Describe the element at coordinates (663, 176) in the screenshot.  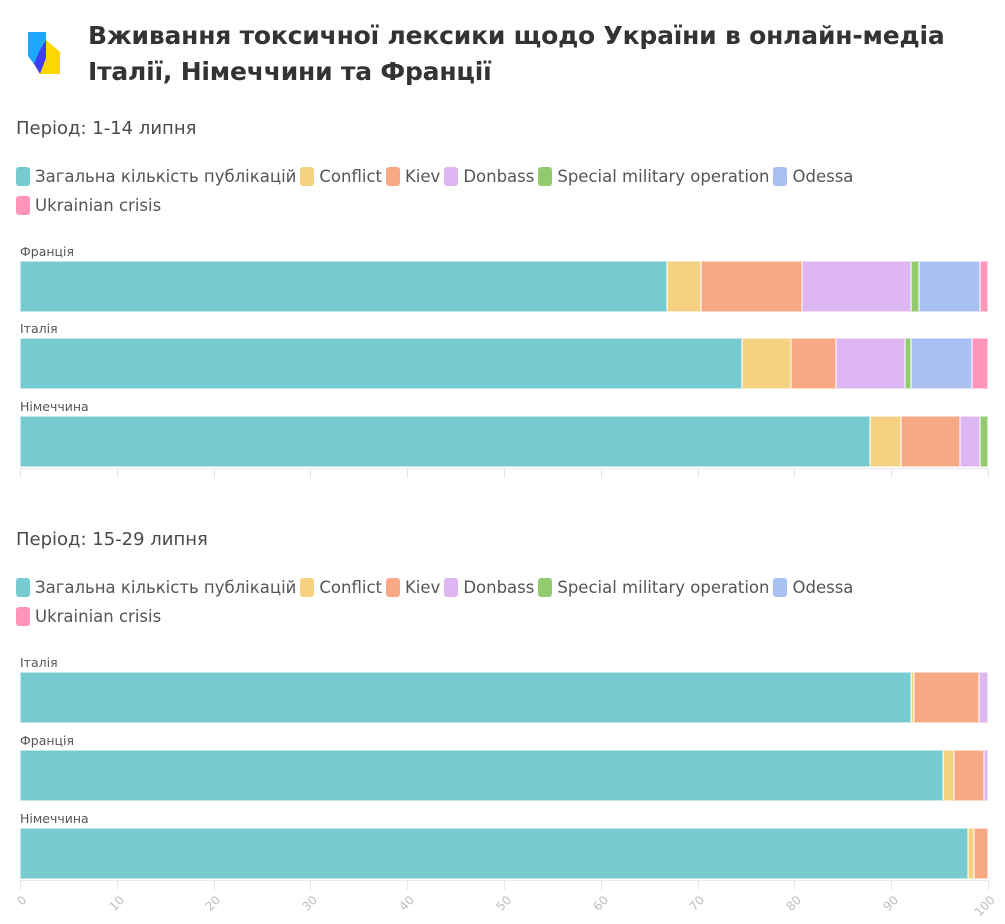
I see `legend-label: Special military operation` at that location.